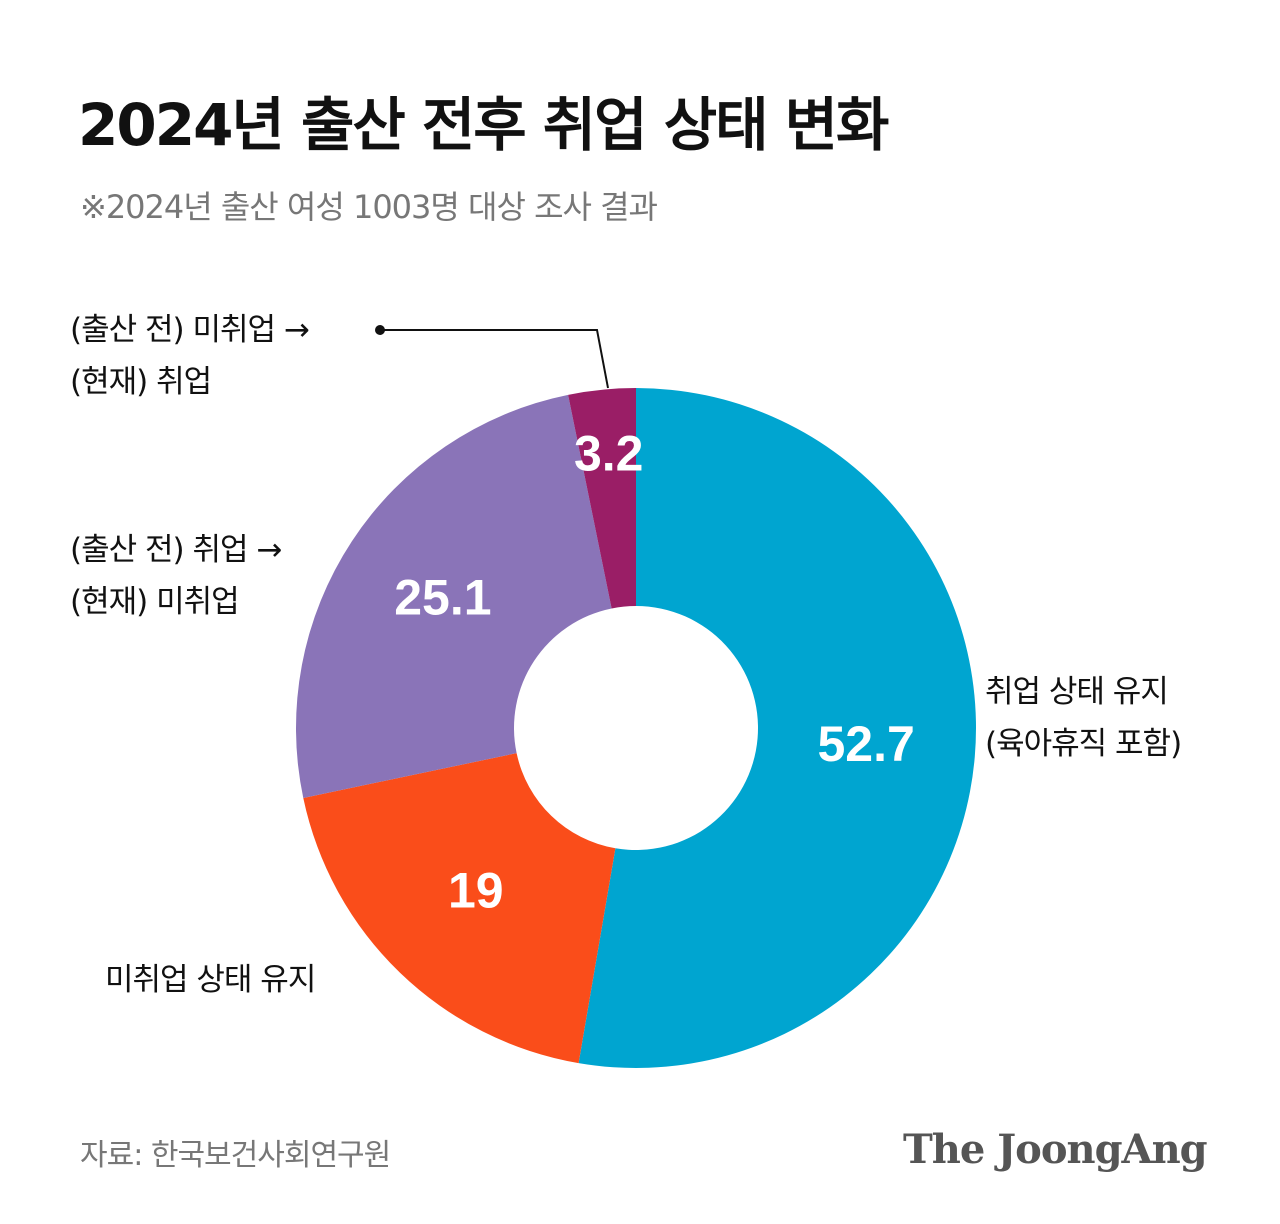  I want to click on leader-line, so click(494, 359).